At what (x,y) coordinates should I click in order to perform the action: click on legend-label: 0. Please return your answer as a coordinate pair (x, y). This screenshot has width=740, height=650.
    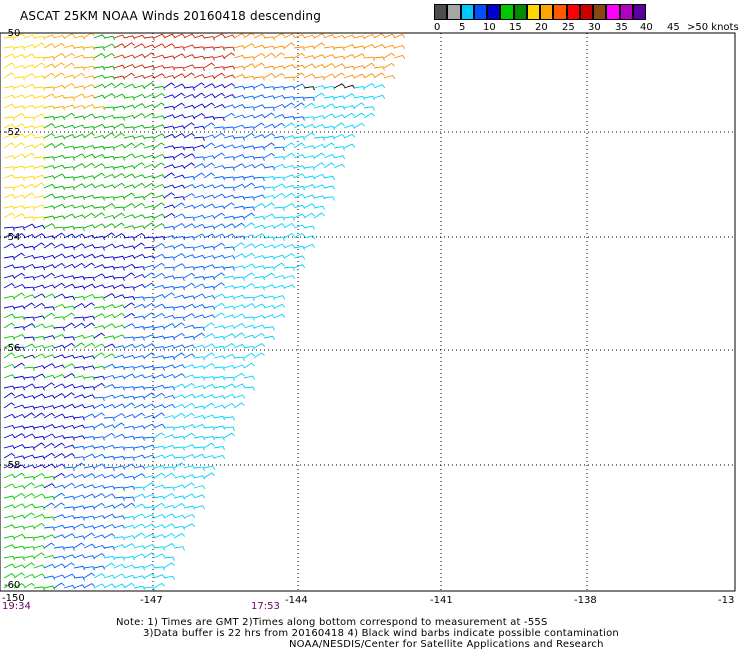
    Looking at the image, I should click on (437, 27).